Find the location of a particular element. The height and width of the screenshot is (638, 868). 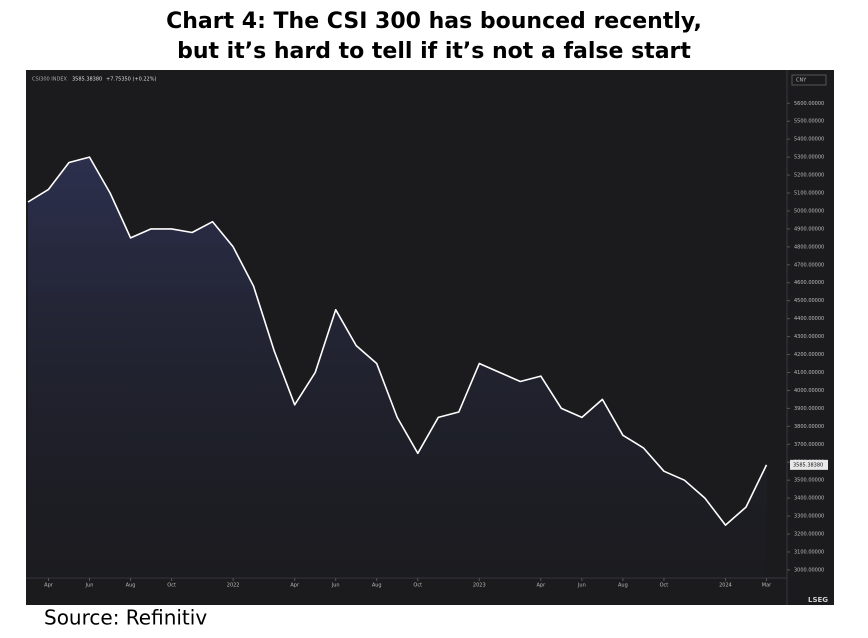

y-tick-label: 3000.00000 is located at coordinates (809, 570).